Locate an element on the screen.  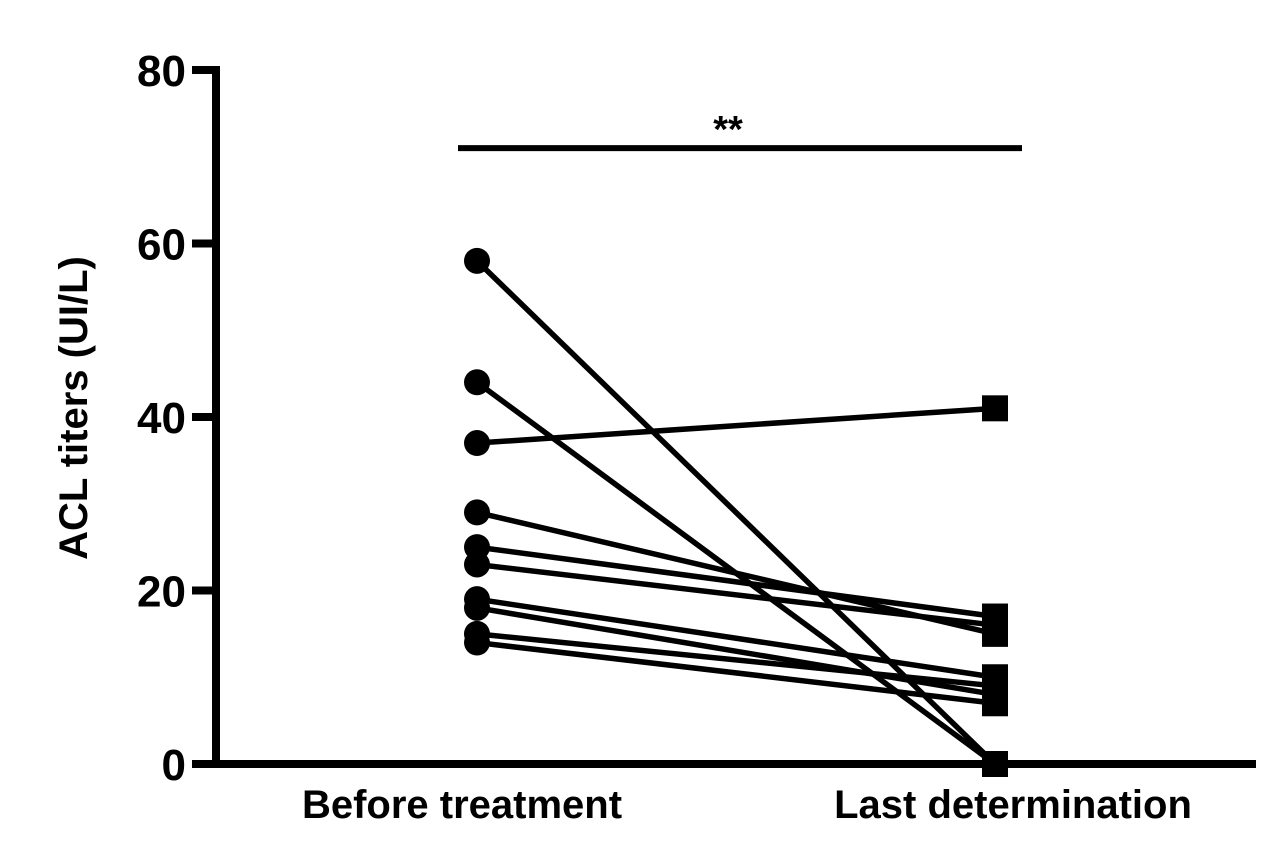
y-tick-label: 60 is located at coordinates (161, 245).